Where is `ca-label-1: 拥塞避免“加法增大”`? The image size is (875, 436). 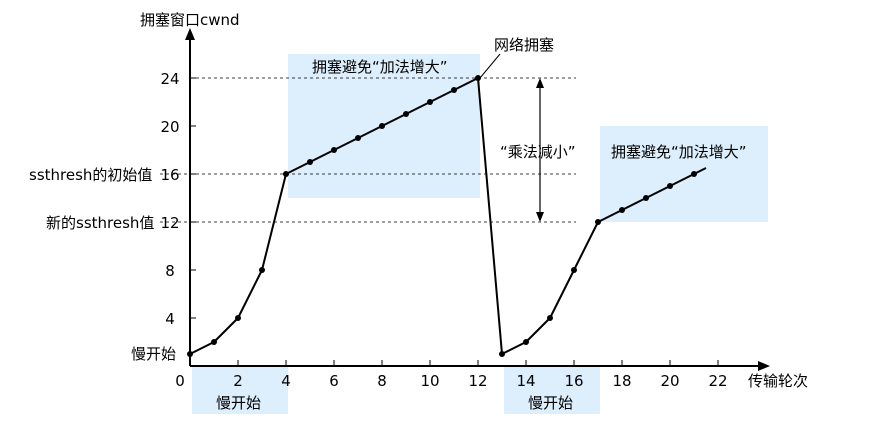
ca-label-1: 拥塞避免“加法增大” is located at coordinates (380, 67).